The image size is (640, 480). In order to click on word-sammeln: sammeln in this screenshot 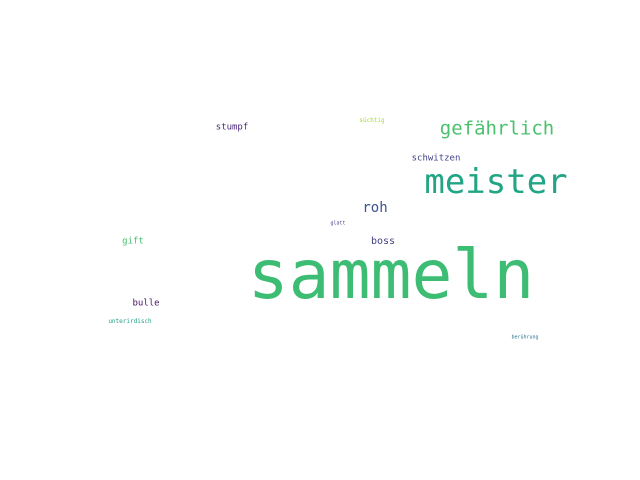, I will do `click(391, 275)`.